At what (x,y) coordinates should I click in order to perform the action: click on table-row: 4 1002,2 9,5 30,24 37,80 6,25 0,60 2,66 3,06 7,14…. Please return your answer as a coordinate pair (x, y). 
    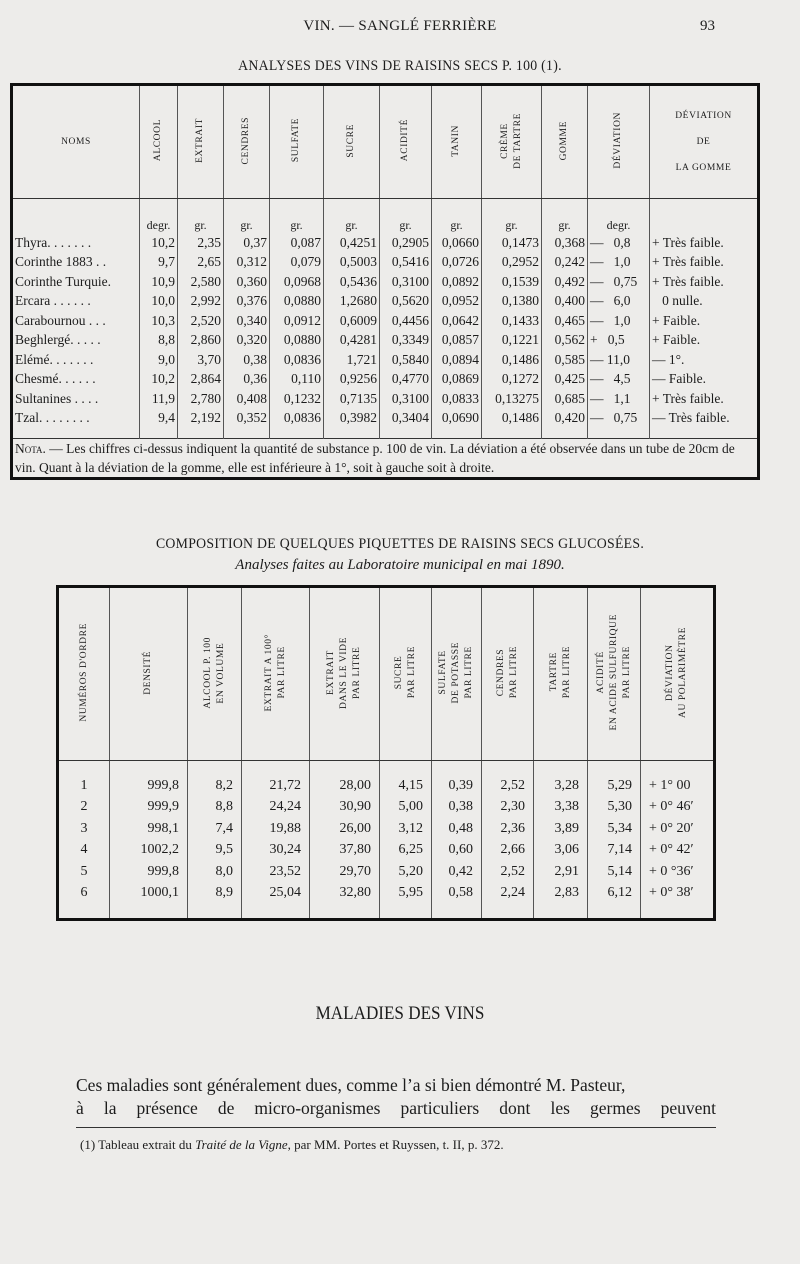
    Looking at the image, I should click on (386, 850).